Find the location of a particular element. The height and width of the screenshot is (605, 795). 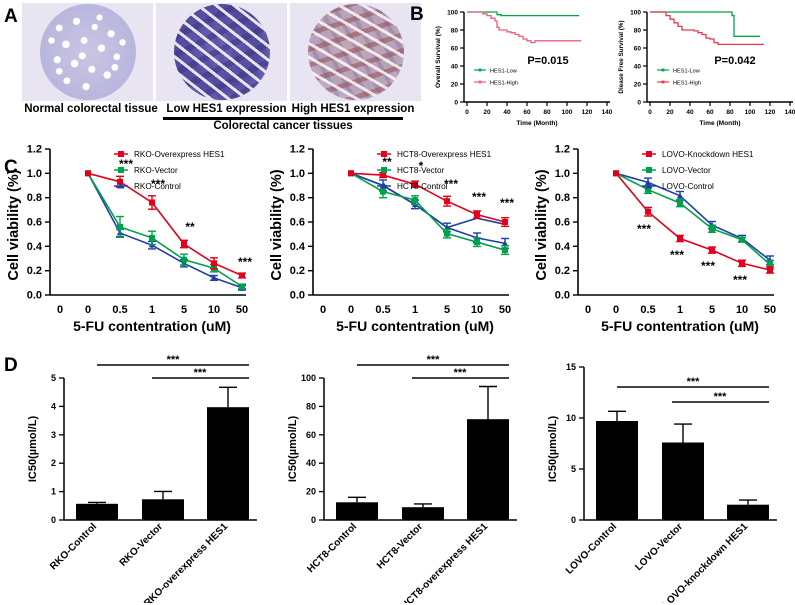

bar-lovo-knockdown-hes1 is located at coordinates (748, 512).